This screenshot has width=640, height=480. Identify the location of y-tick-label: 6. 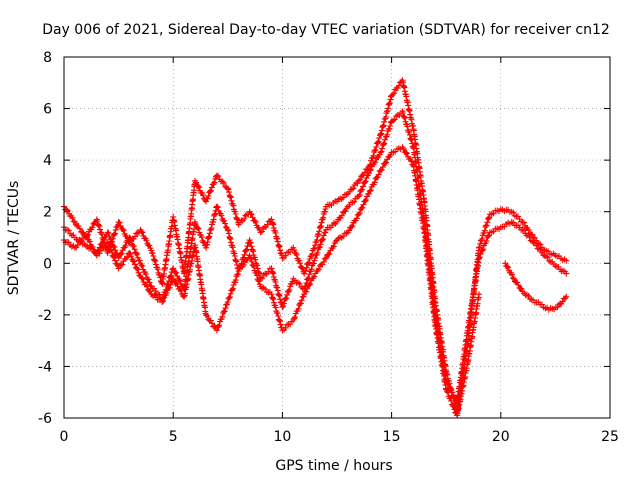
(47, 110).